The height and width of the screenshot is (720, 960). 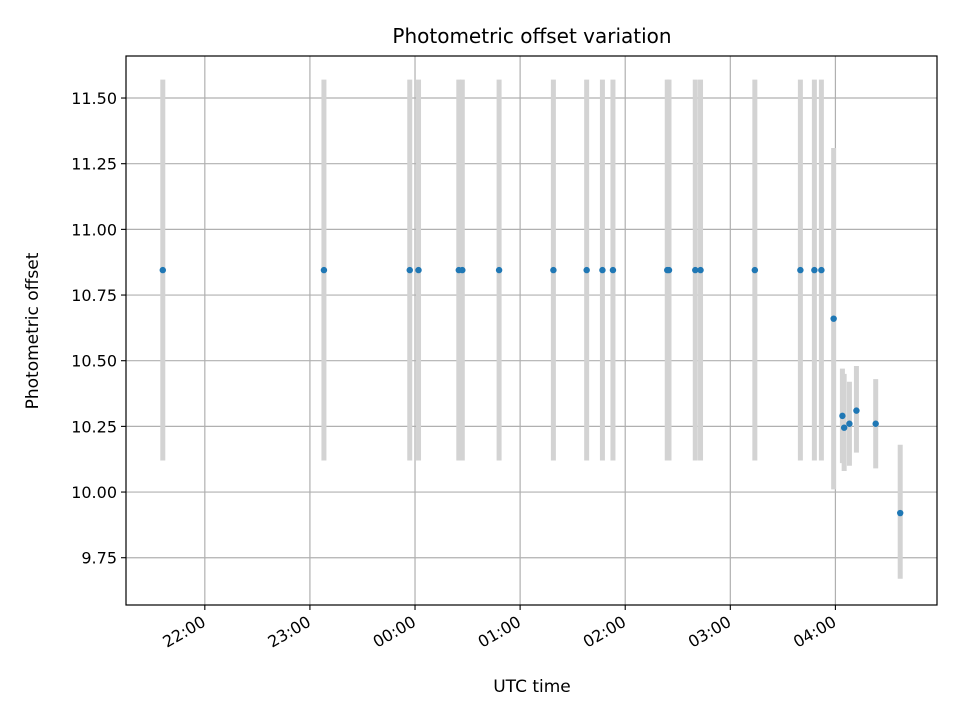 What do you see at coordinates (531, 36) in the screenshot?
I see `chart-title: Photometric offset variation` at bounding box center [531, 36].